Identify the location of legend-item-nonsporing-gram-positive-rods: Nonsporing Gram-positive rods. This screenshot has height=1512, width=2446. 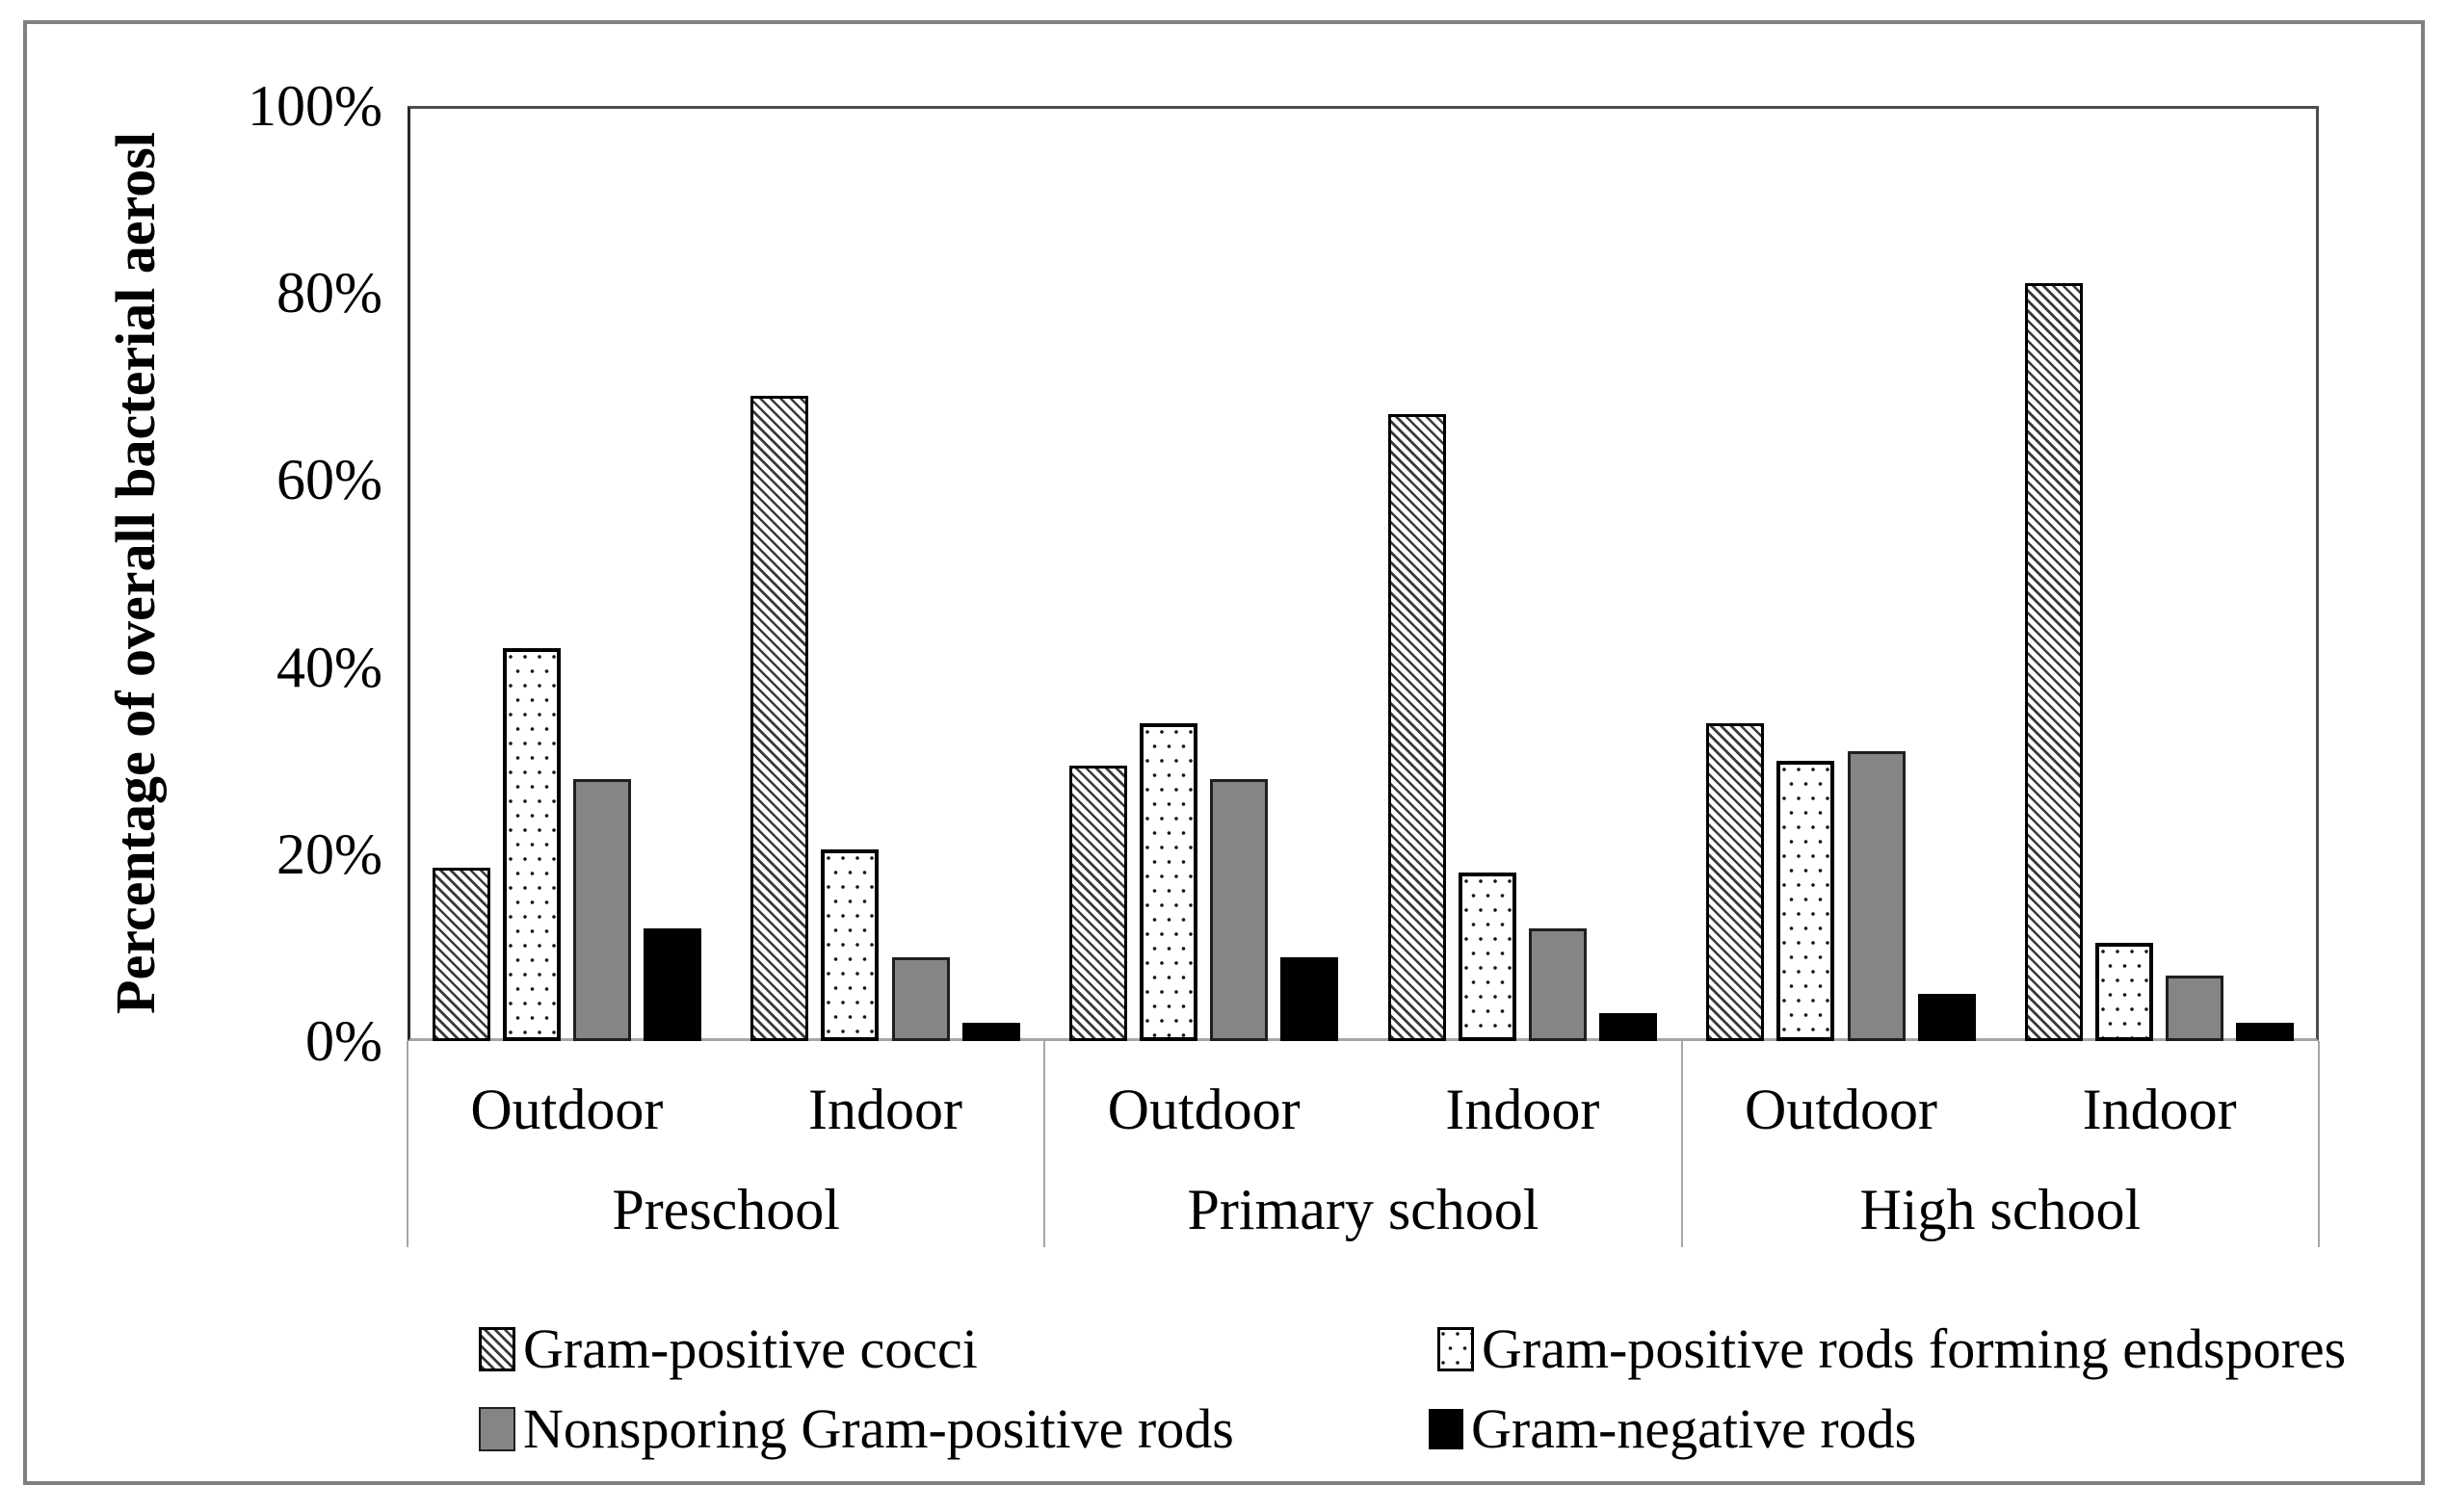
(856, 1429).